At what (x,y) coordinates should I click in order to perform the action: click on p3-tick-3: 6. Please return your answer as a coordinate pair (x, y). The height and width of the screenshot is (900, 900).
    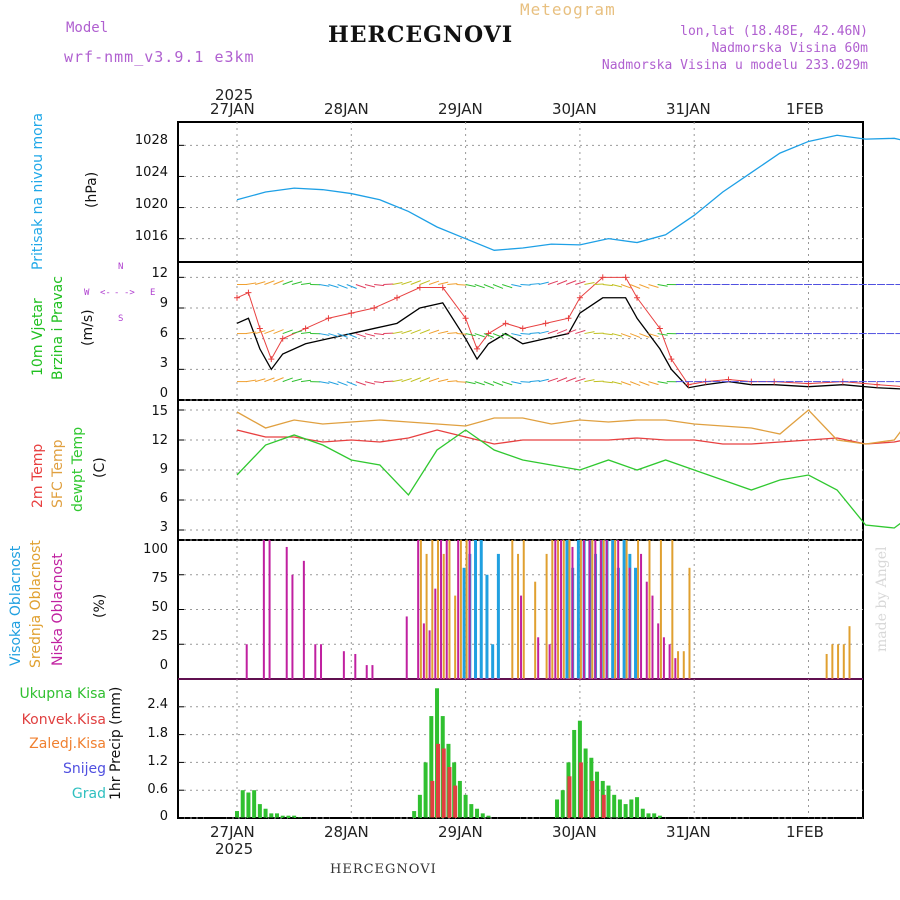
    Looking at the image, I should click on (163, 498).